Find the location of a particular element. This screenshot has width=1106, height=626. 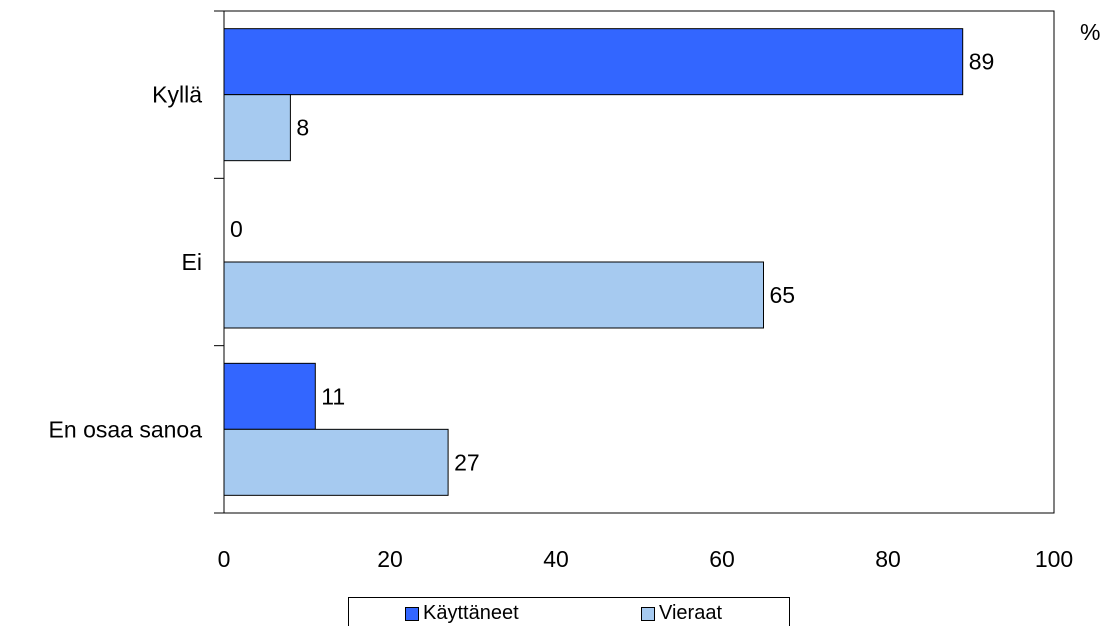

x-tick-label: 60 is located at coordinates (722, 559).